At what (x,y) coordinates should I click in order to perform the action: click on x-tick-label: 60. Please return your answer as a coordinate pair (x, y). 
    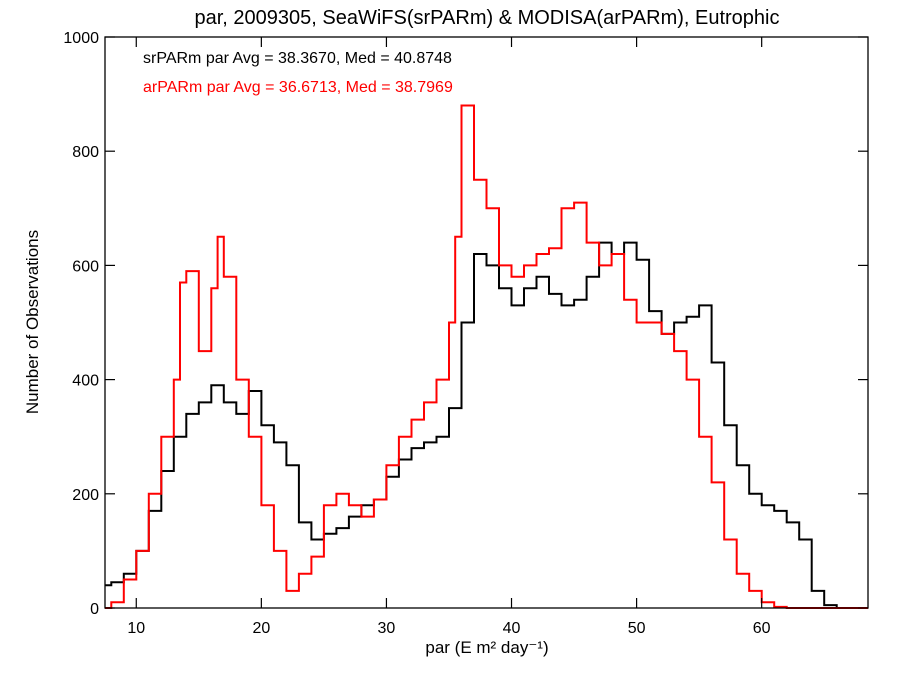
    Looking at the image, I should click on (762, 628).